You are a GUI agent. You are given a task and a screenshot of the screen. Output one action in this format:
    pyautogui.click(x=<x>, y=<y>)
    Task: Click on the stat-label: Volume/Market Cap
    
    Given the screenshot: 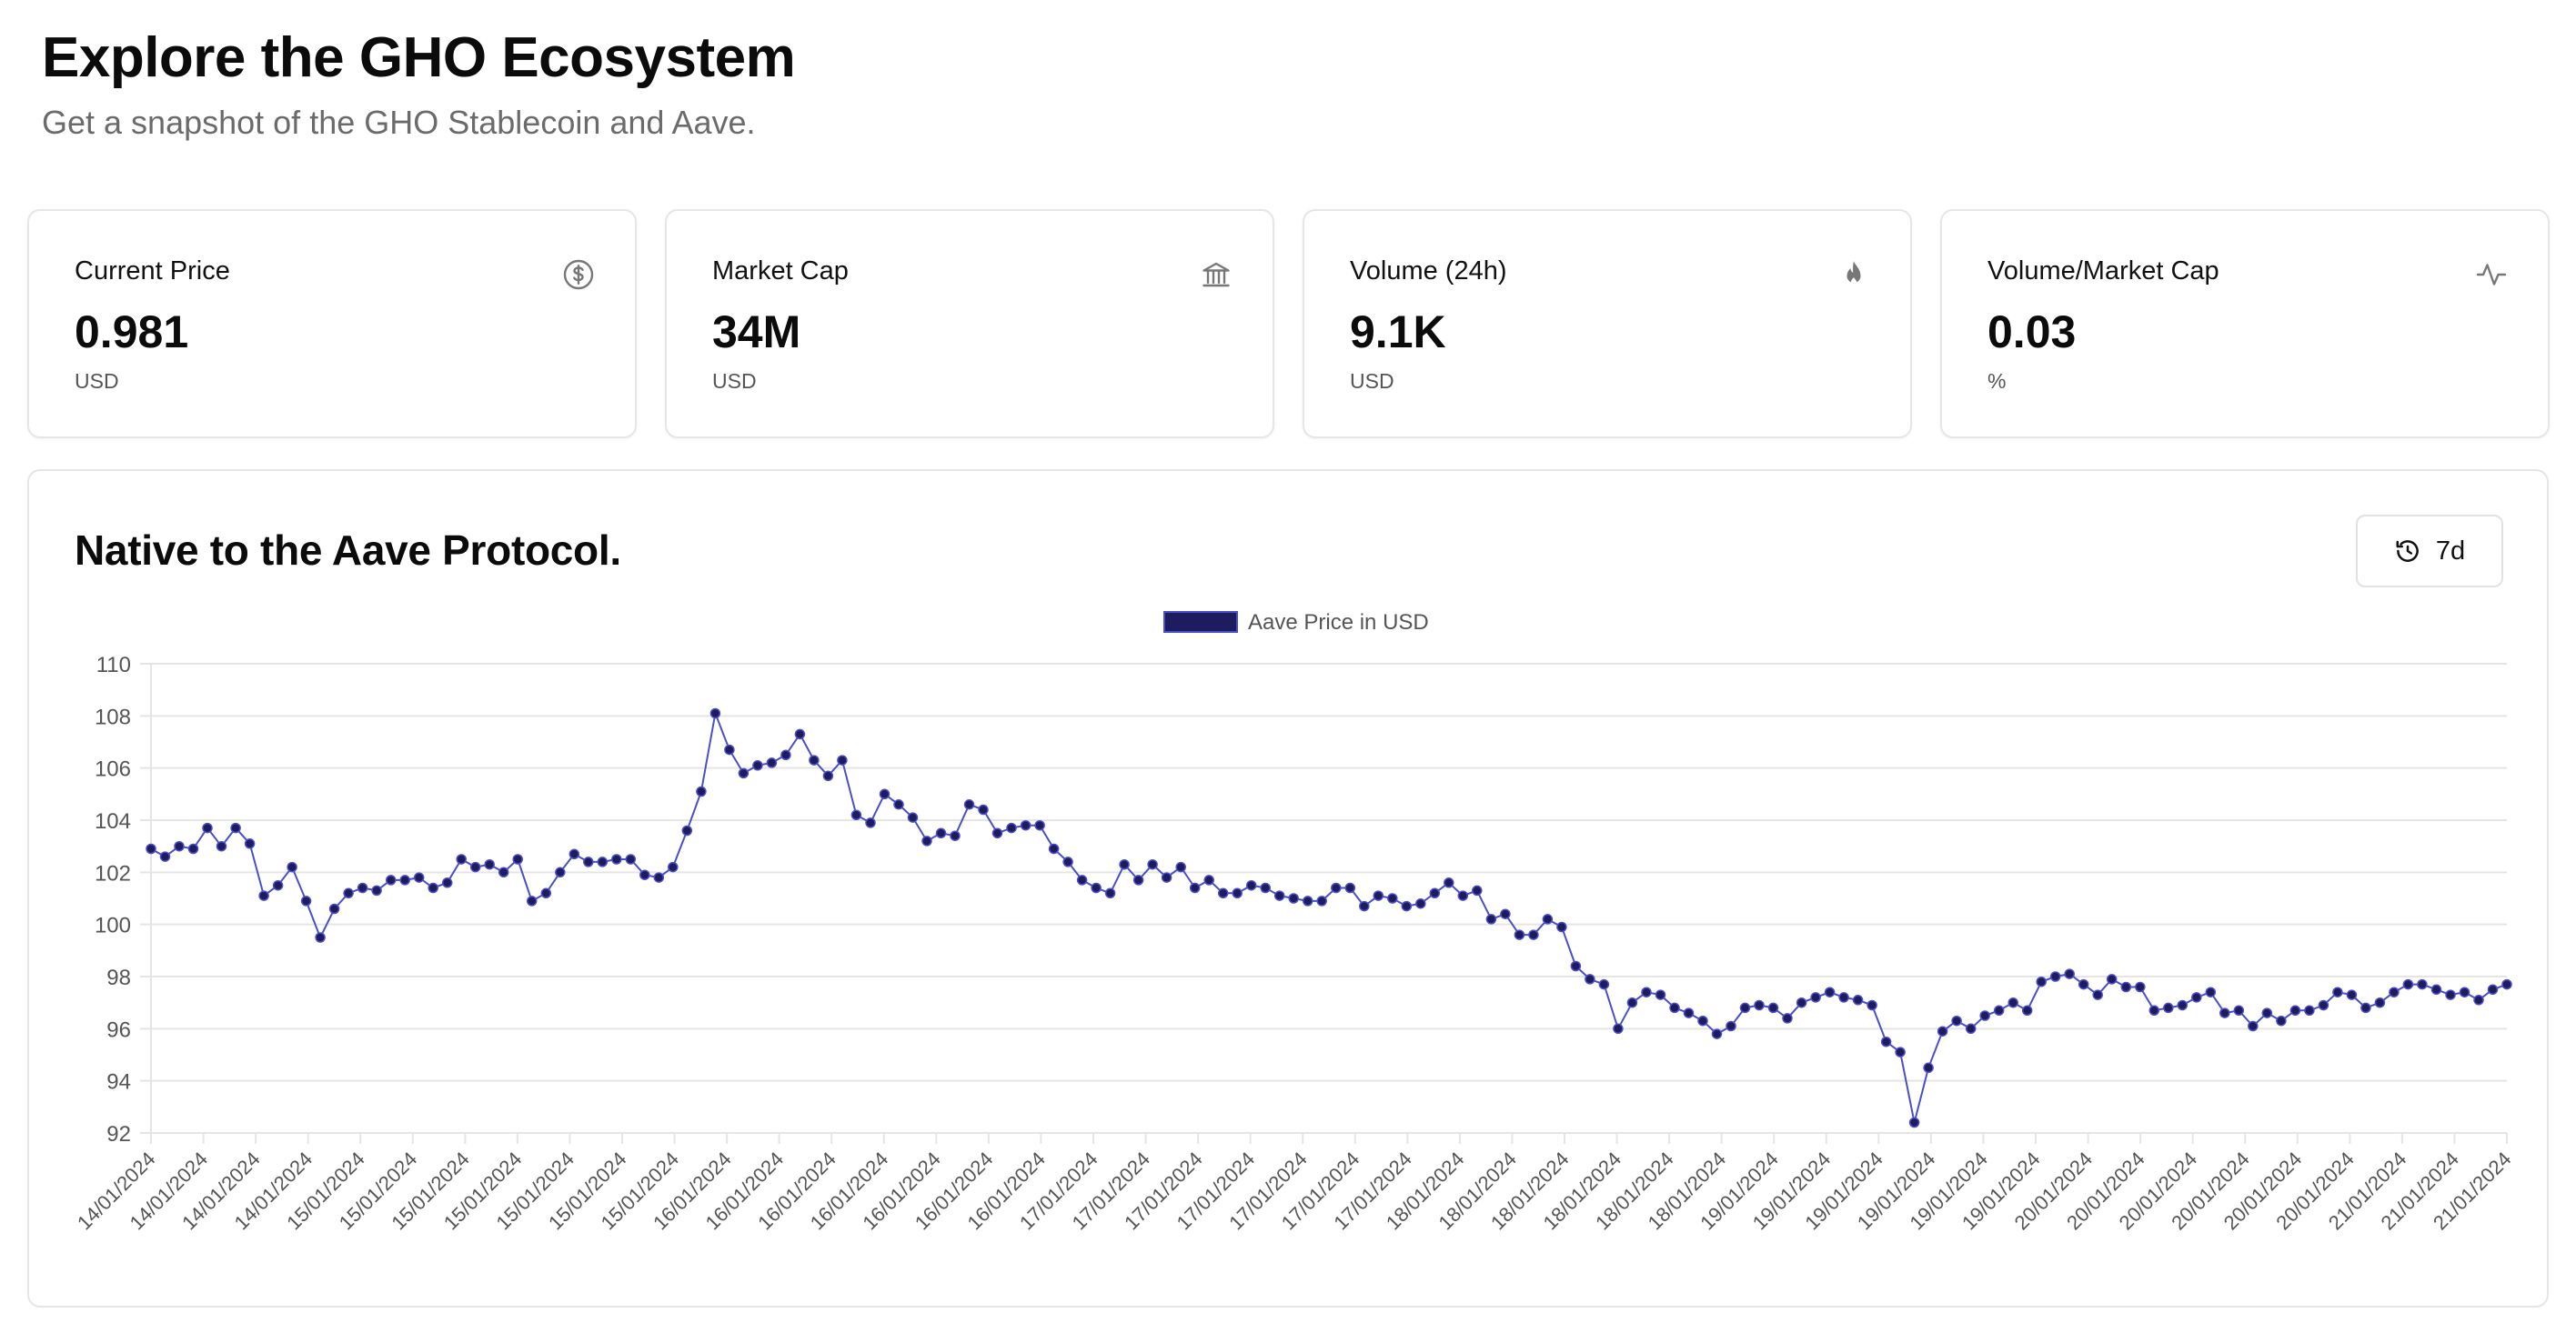 What is the action you would take?
    pyautogui.click(x=2103, y=271)
    